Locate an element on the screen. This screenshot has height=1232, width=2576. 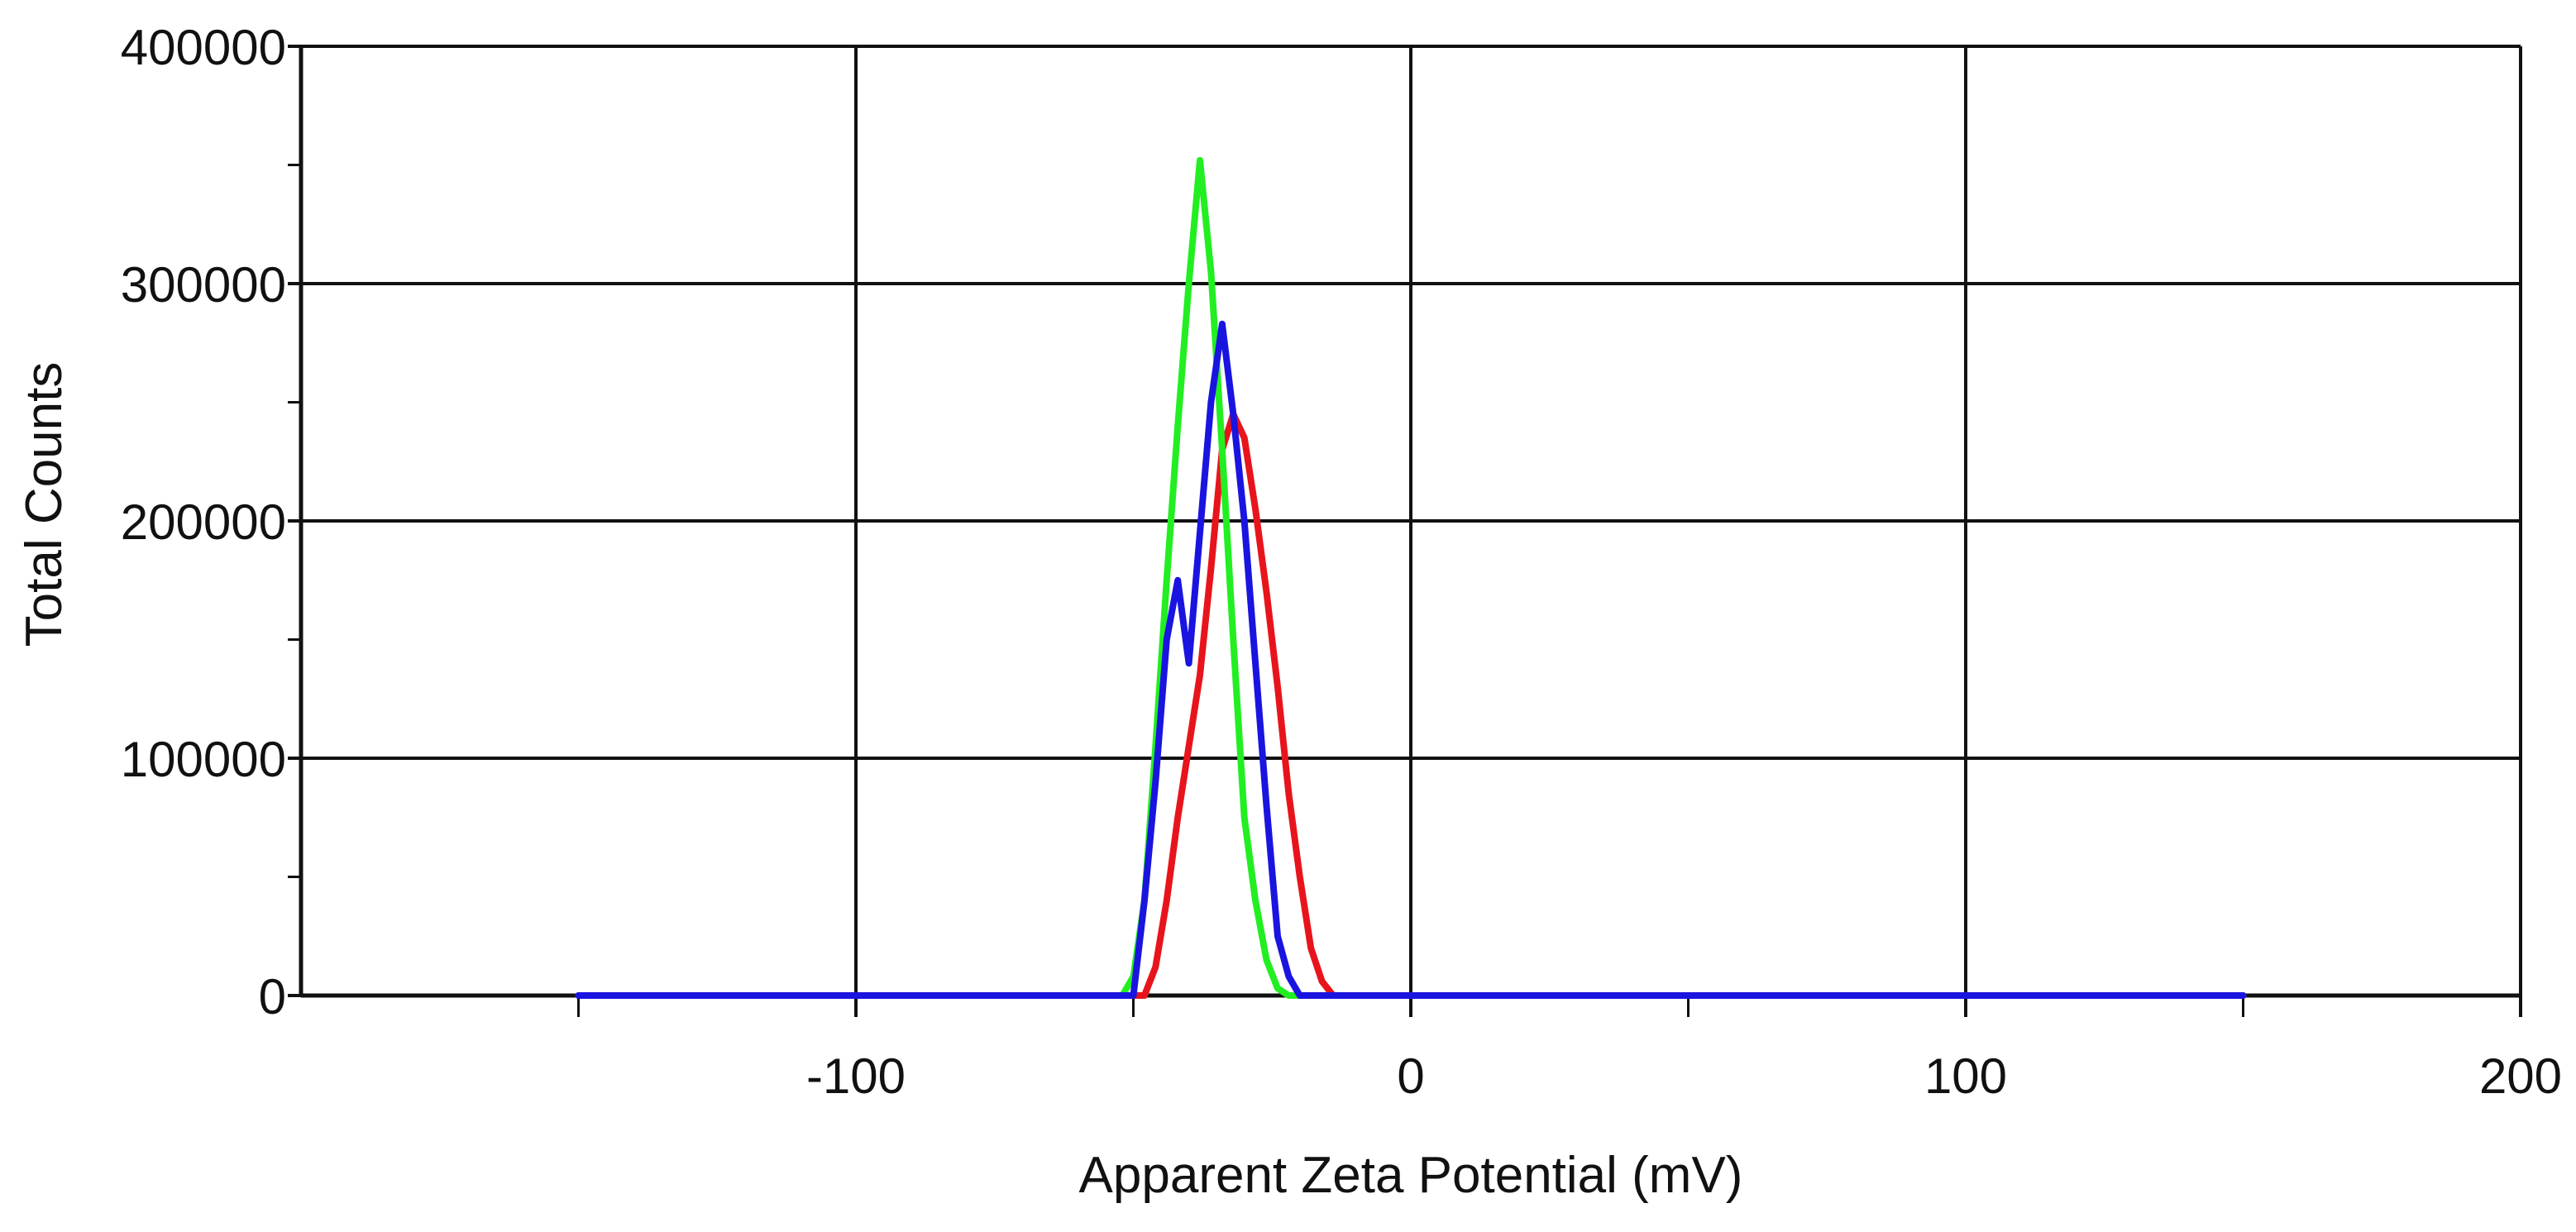
x-tick-label: 100 is located at coordinates (1965, 1076).